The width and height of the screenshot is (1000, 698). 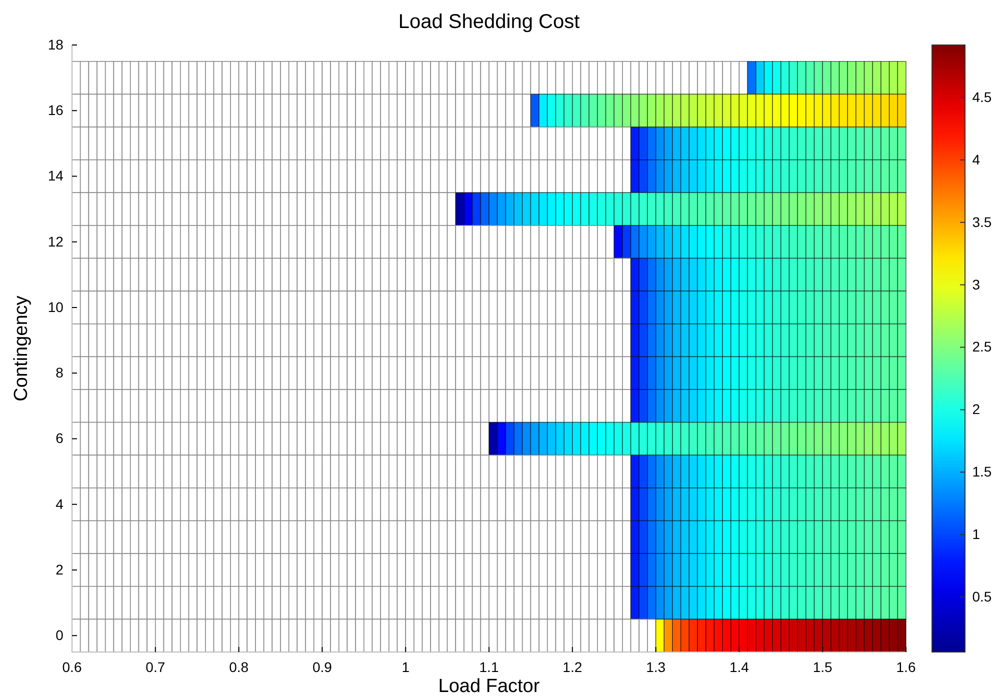 What do you see at coordinates (56, 306) in the screenshot?
I see `y-tick-label: 10` at bounding box center [56, 306].